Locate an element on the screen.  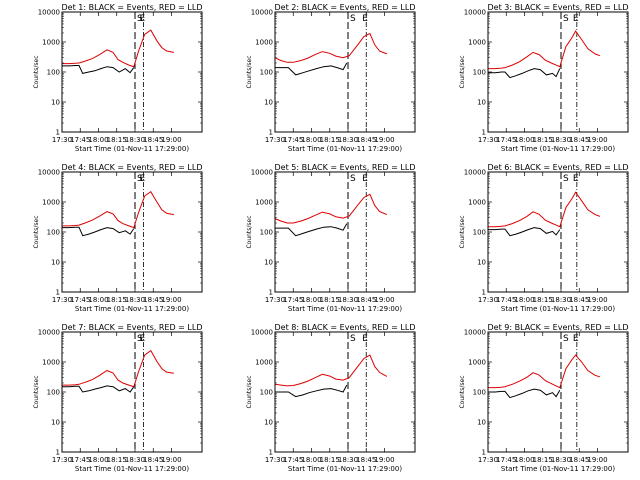
panel-title: Det 1: BLACK = Events, RED = LLD is located at coordinates (132, 7).